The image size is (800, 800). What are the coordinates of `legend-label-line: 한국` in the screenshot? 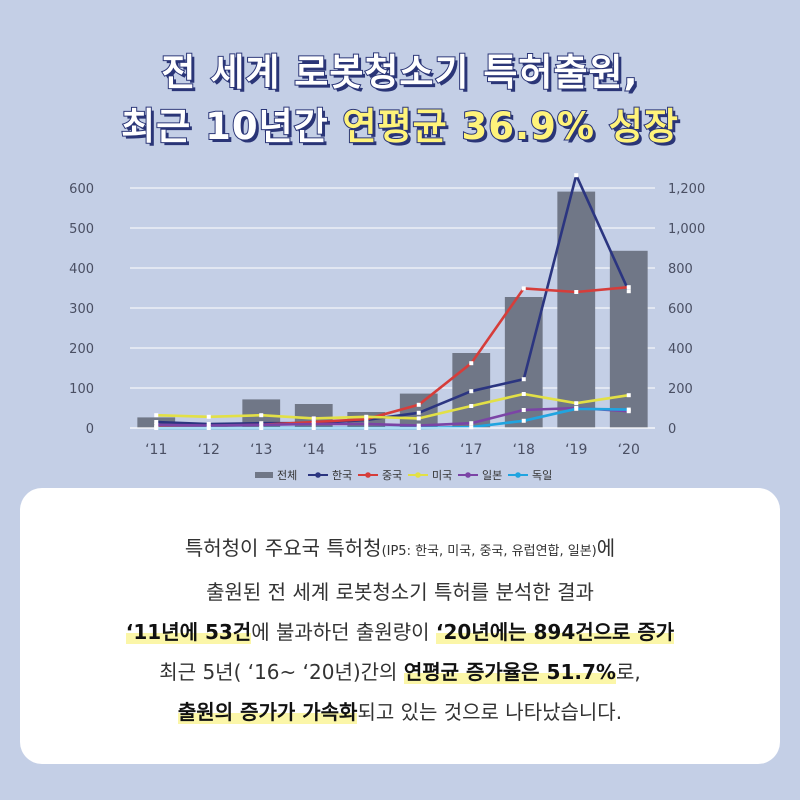 It's located at (342, 475).